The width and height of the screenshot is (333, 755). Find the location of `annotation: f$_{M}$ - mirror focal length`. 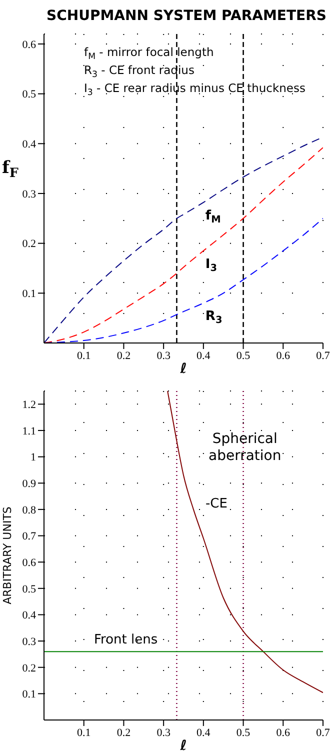

annotation: f$_{M}$ - mirror focal length is located at coordinates (149, 53).